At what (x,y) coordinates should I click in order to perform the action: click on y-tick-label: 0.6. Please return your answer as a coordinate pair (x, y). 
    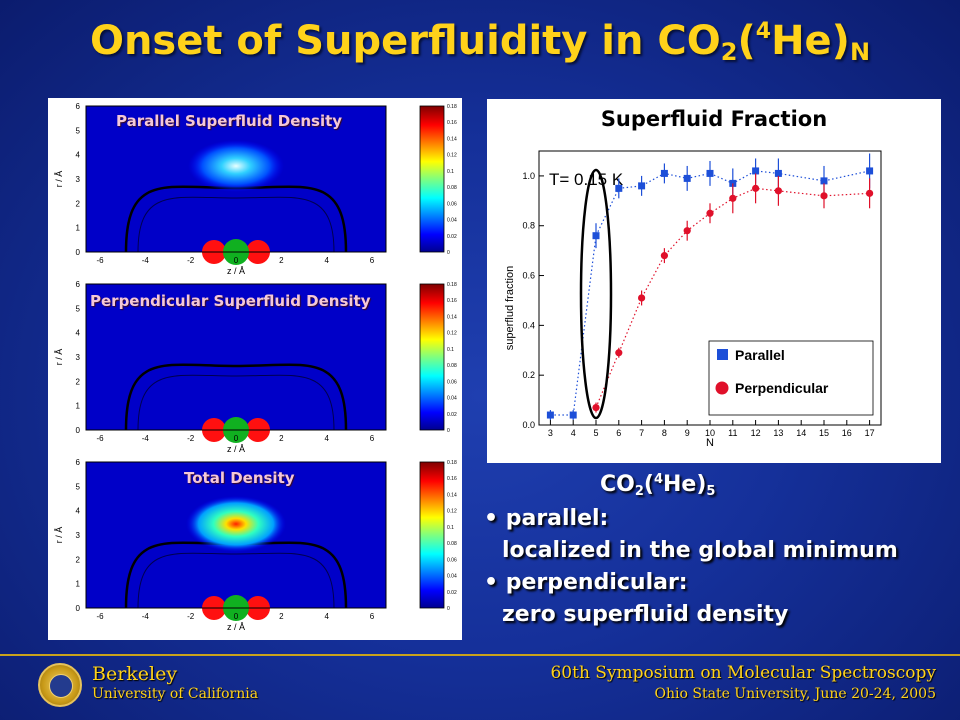
    Looking at the image, I should click on (528, 276).